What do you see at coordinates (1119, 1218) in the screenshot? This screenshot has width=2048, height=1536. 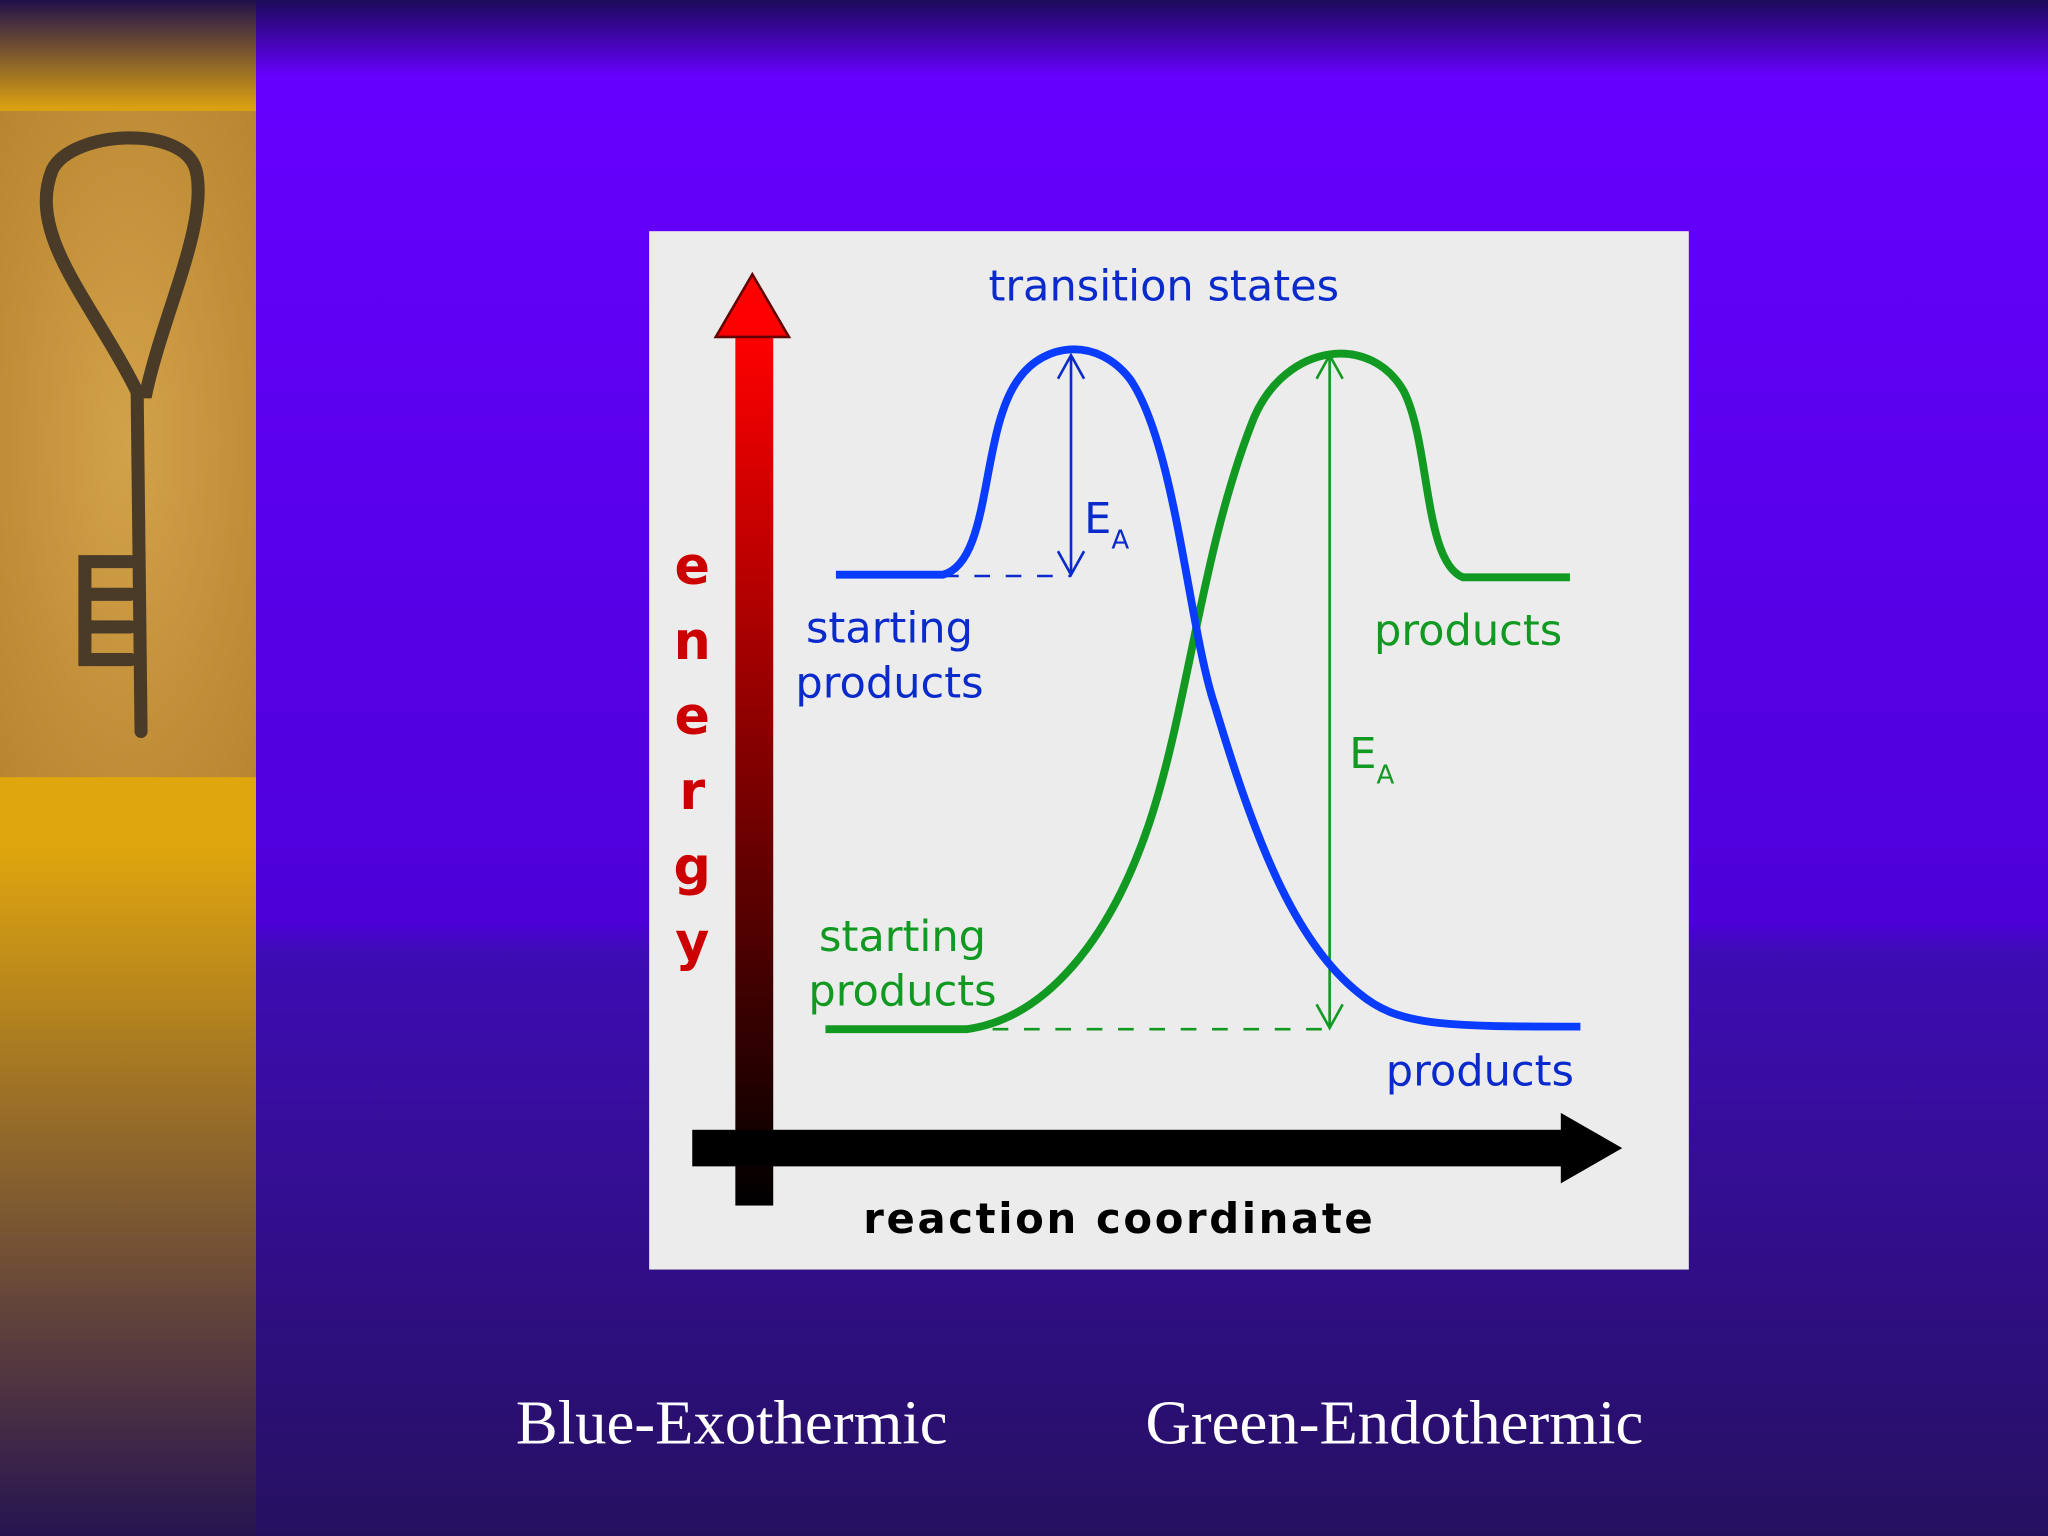 I see `x-axis-label: reaction coordinate` at bounding box center [1119, 1218].